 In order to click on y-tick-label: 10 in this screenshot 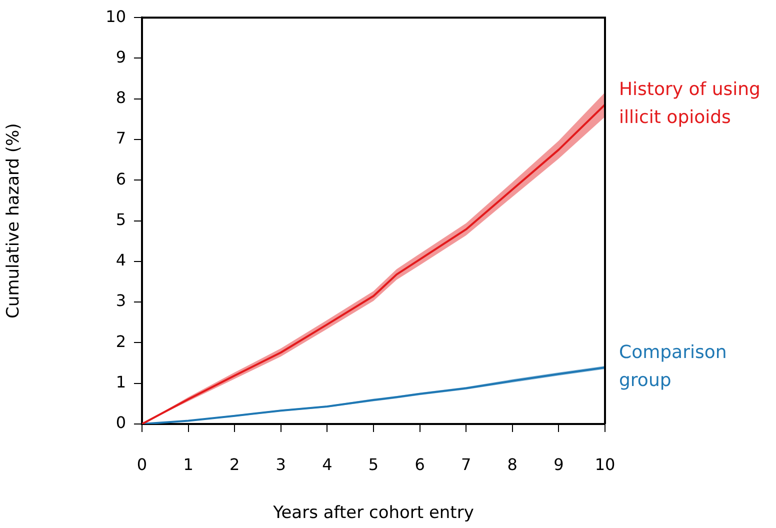, I will do `click(116, 16)`.